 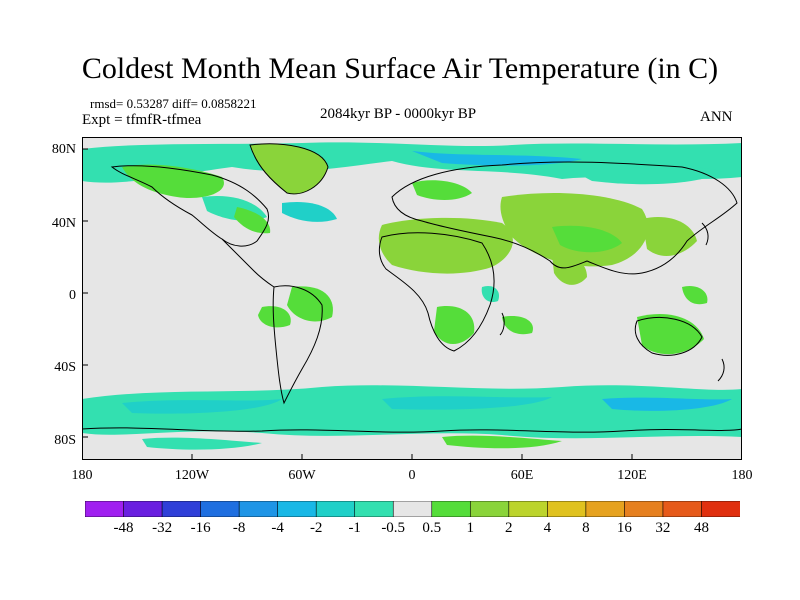 What do you see at coordinates (173, 103) in the screenshot?
I see `stats-label: rmsd= 0.53287 diff= 0.0858221` at bounding box center [173, 103].